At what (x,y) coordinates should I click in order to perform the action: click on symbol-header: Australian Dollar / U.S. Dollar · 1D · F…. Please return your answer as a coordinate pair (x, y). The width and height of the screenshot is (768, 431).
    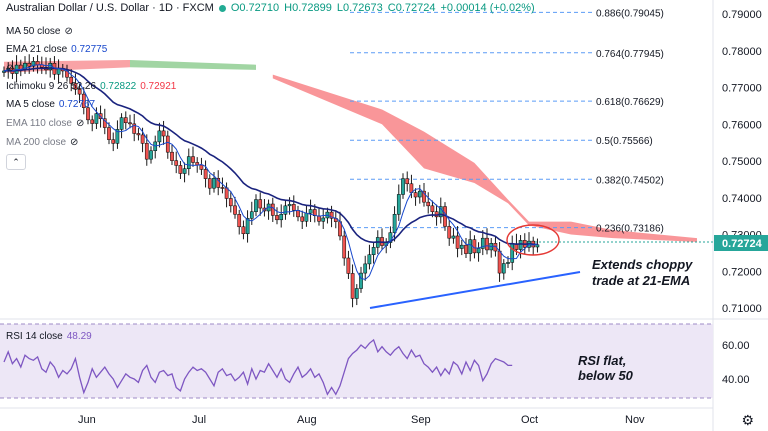
    Looking at the image, I should click on (270, 8).